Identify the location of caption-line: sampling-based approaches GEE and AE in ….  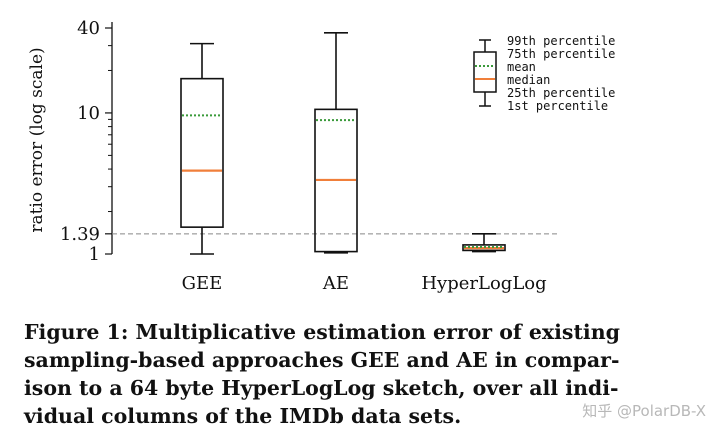
(322, 360).